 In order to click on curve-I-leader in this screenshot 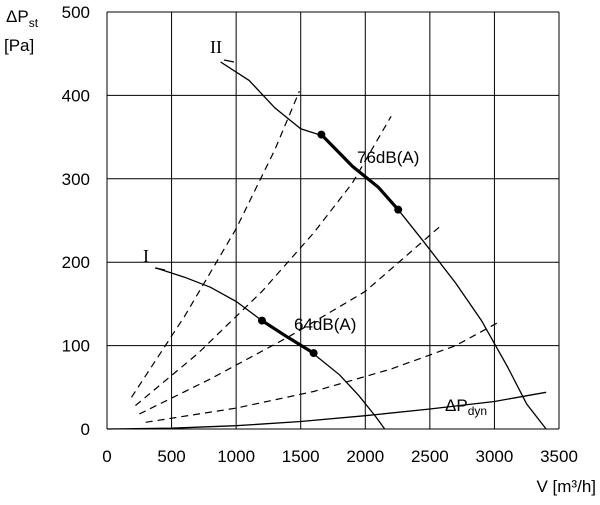, I will do `click(160, 269)`.